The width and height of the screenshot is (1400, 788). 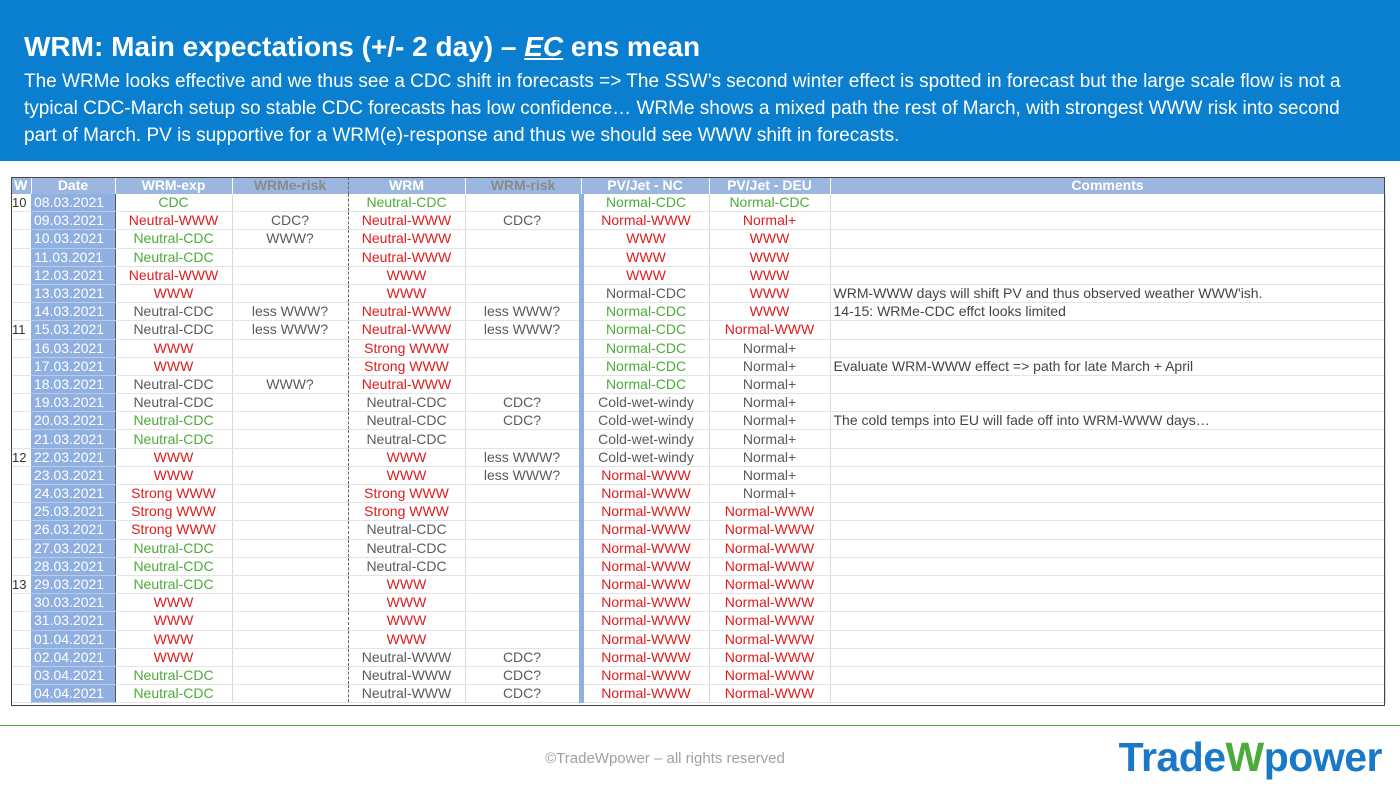 What do you see at coordinates (665, 758) in the screenshot?
I see `copyright-text: ©TradeWpower – all rights reserved` at bounding box center [665, 758].